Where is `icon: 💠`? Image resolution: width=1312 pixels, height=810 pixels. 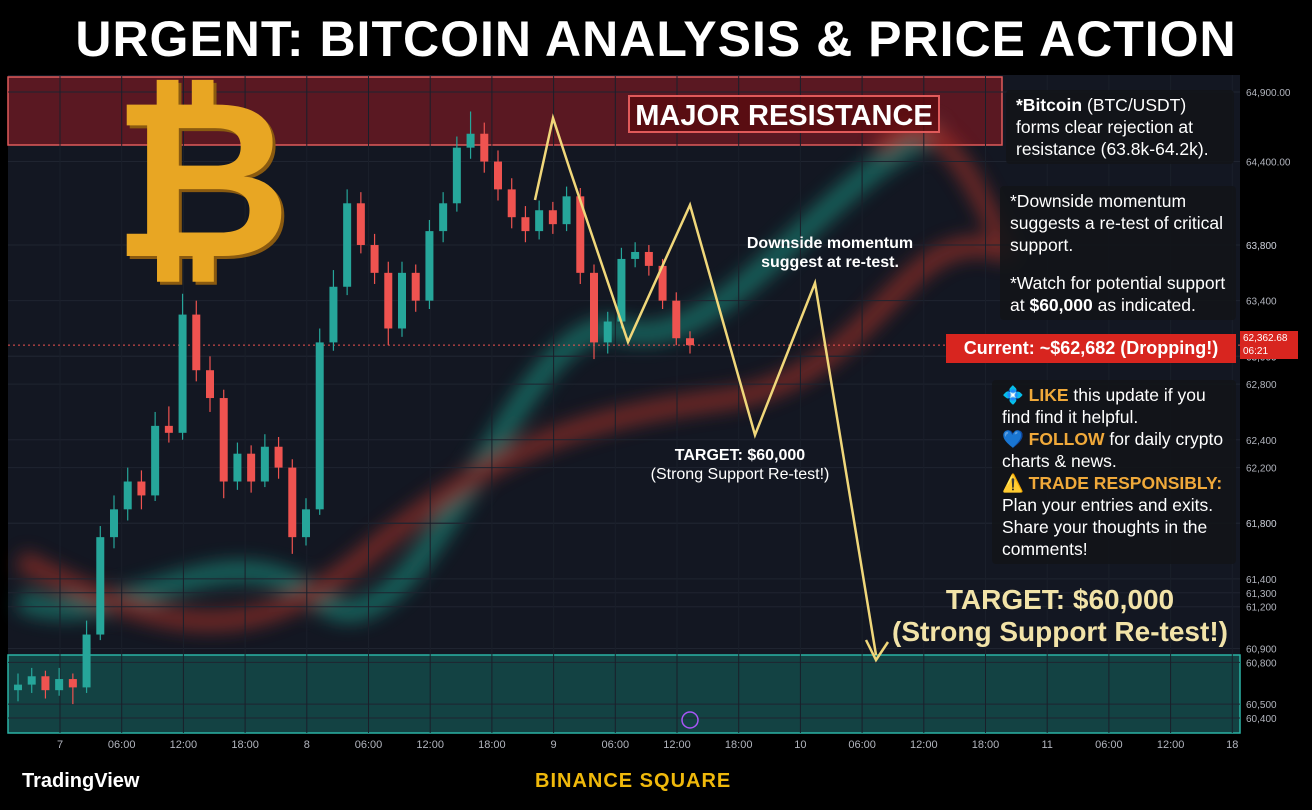
icon: 💠 is located at coordinates (1013, 395).